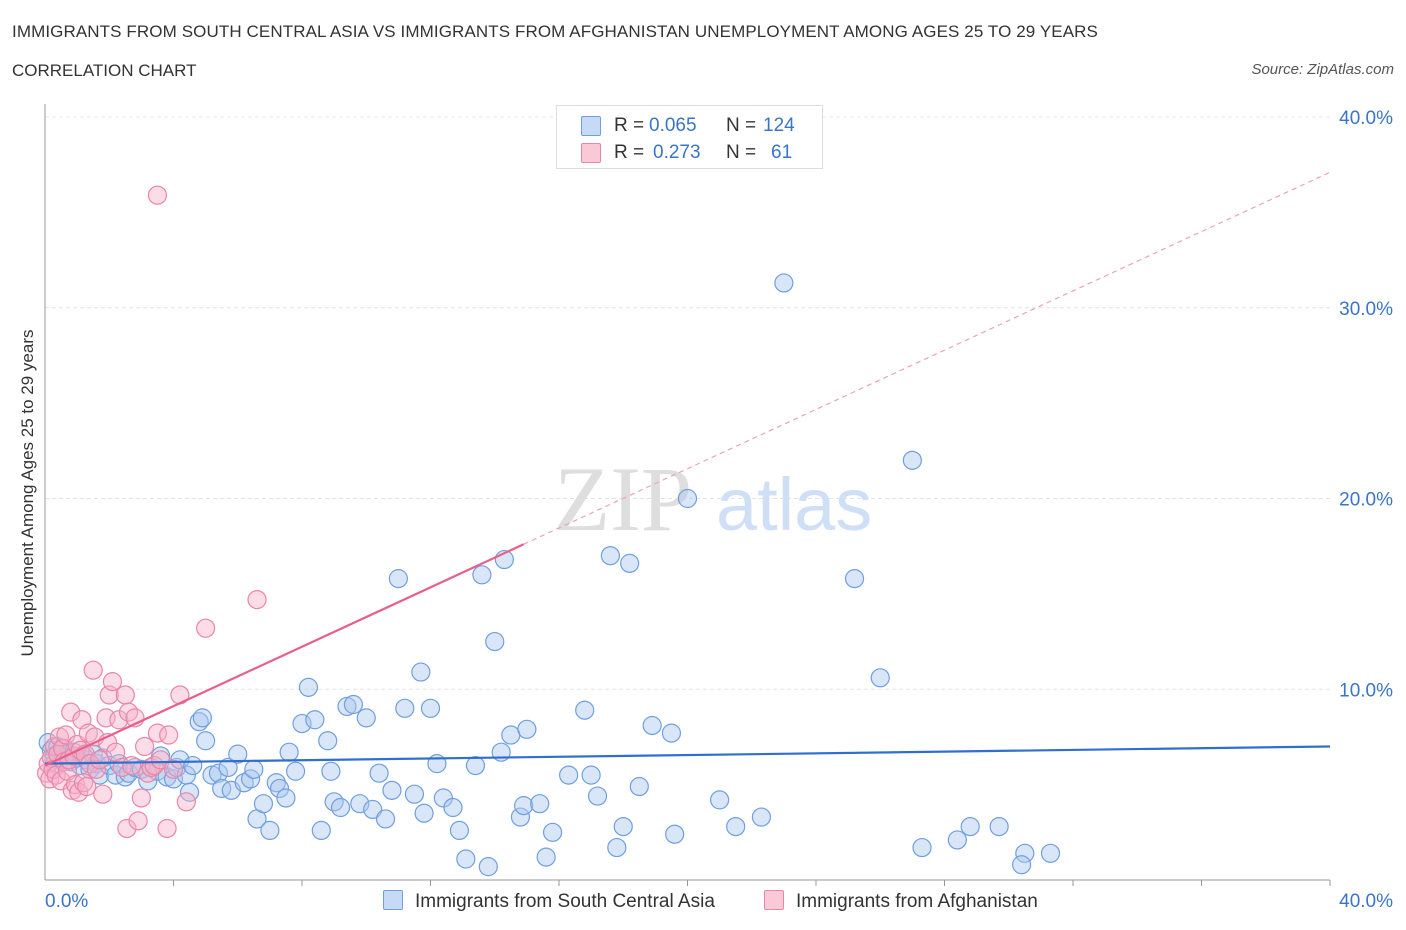  I want to click on bottom-legend-label: Immigrants from South Central Asia, so click(565, 901).